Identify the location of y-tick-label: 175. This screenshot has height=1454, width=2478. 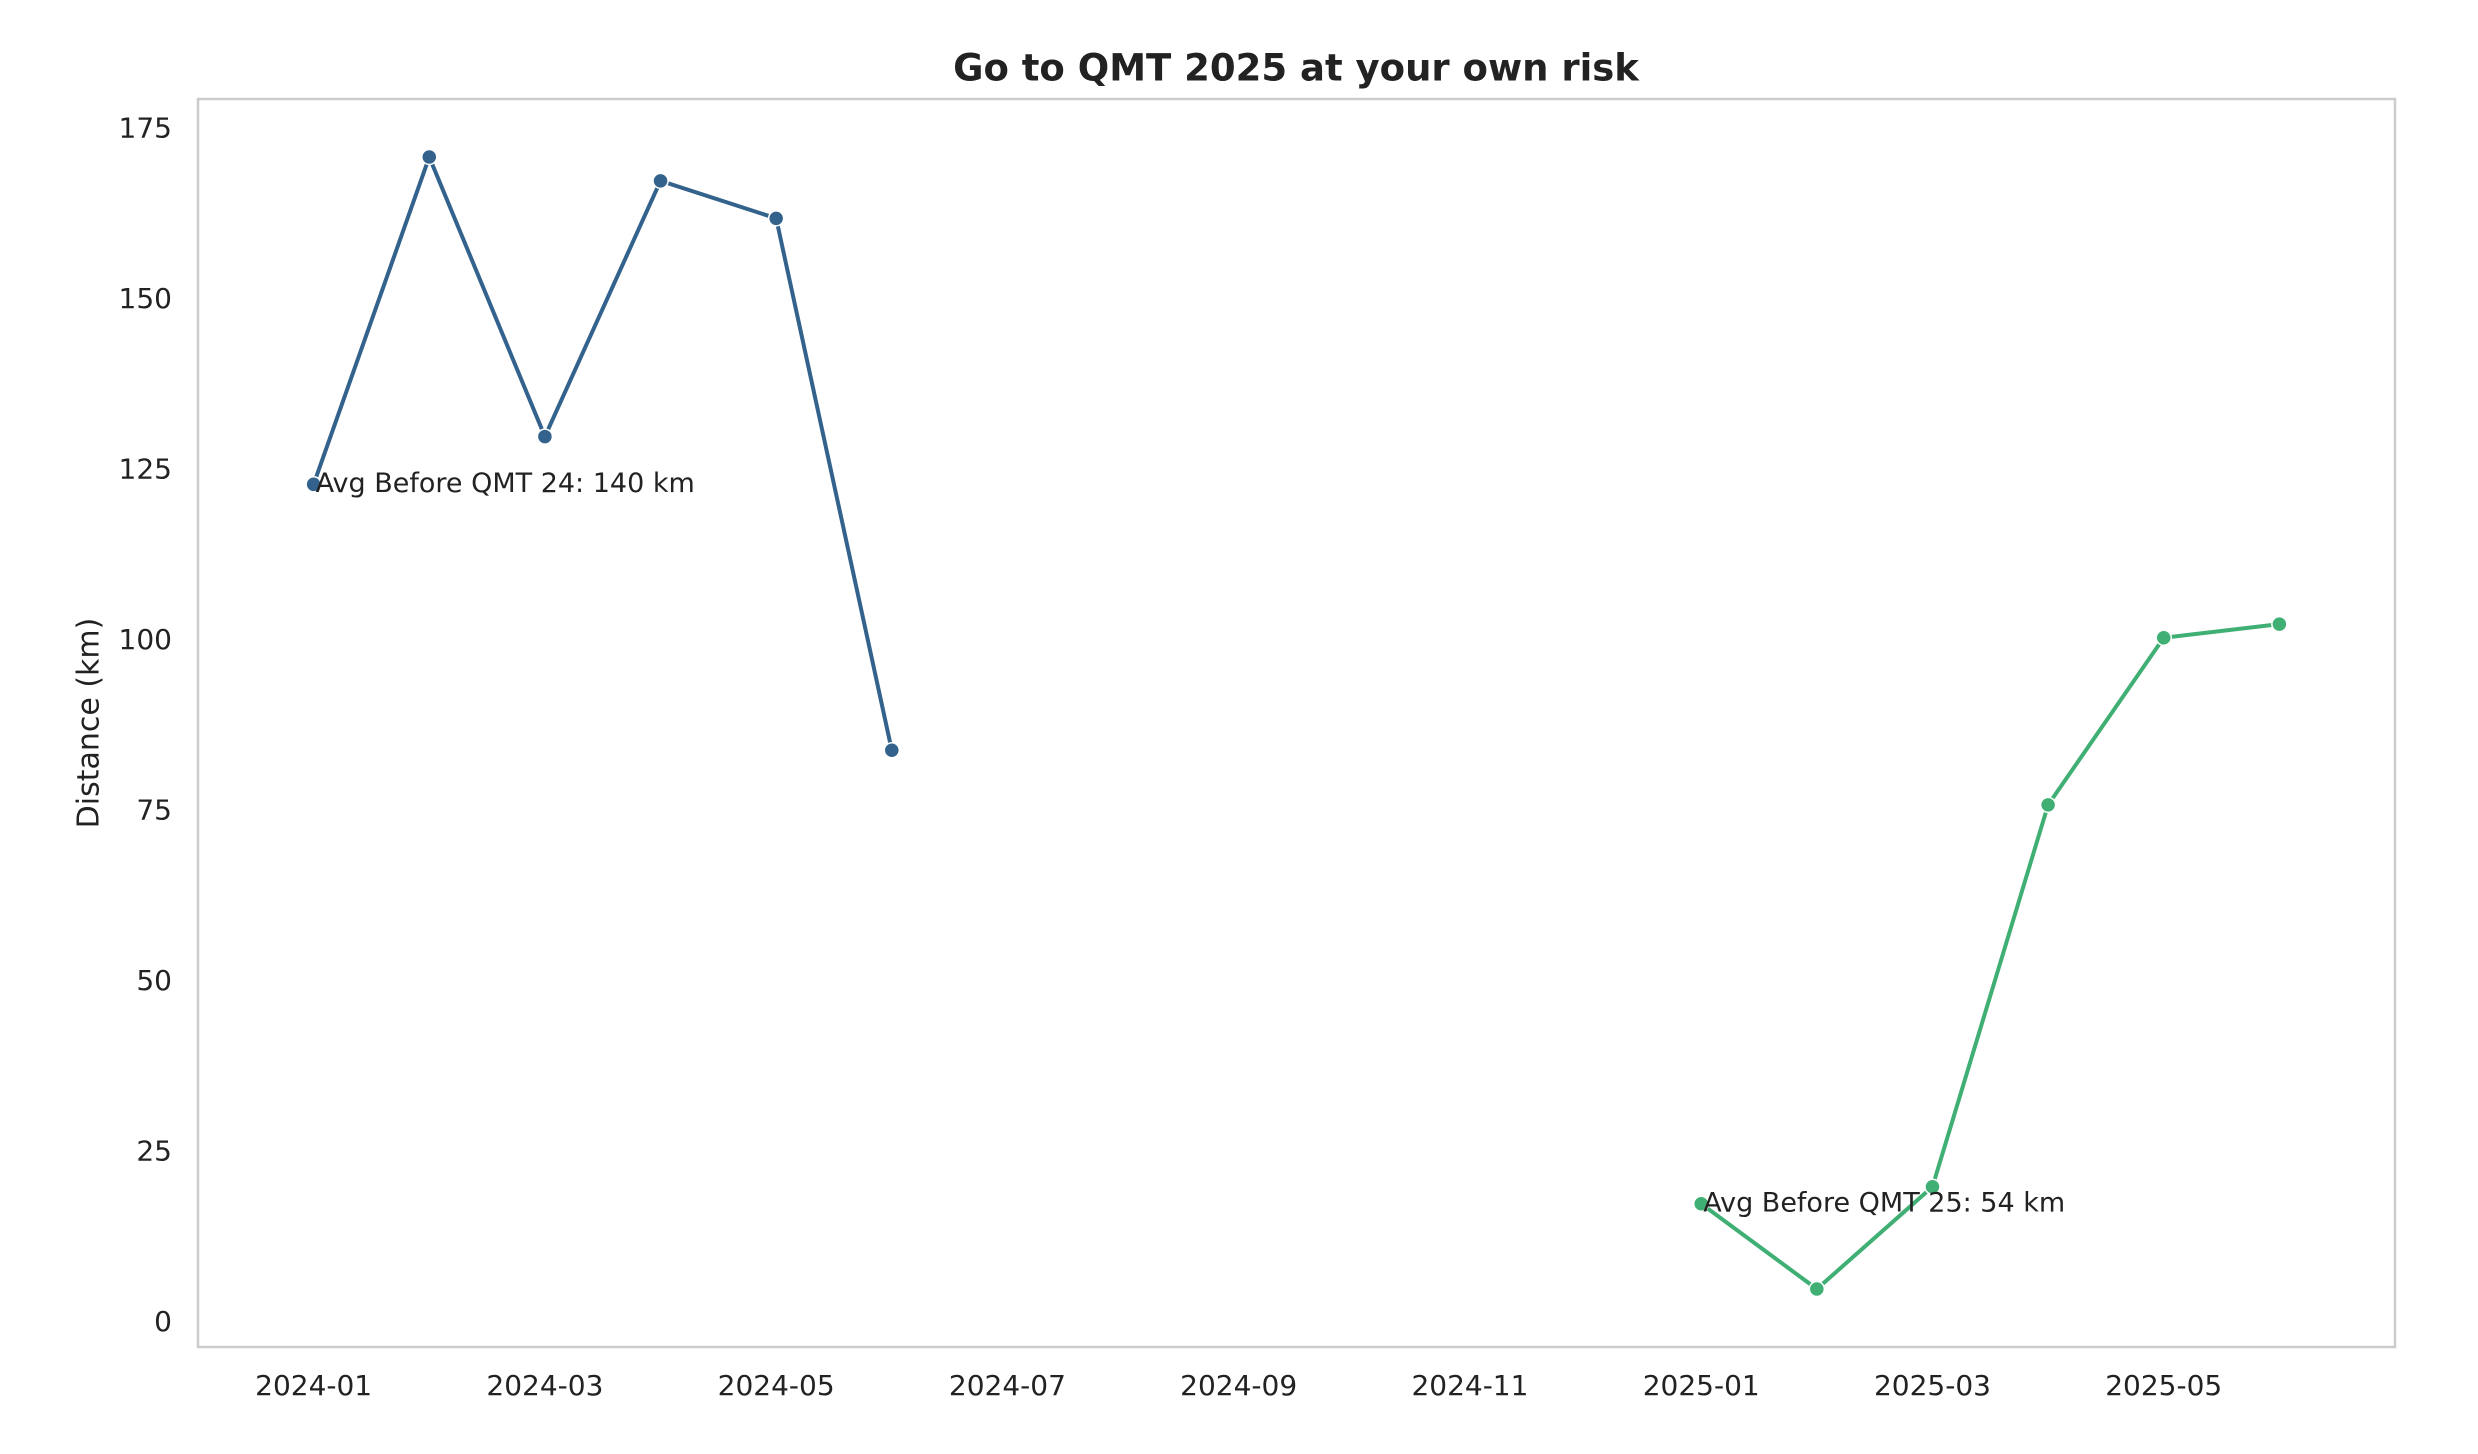
(145, 128).